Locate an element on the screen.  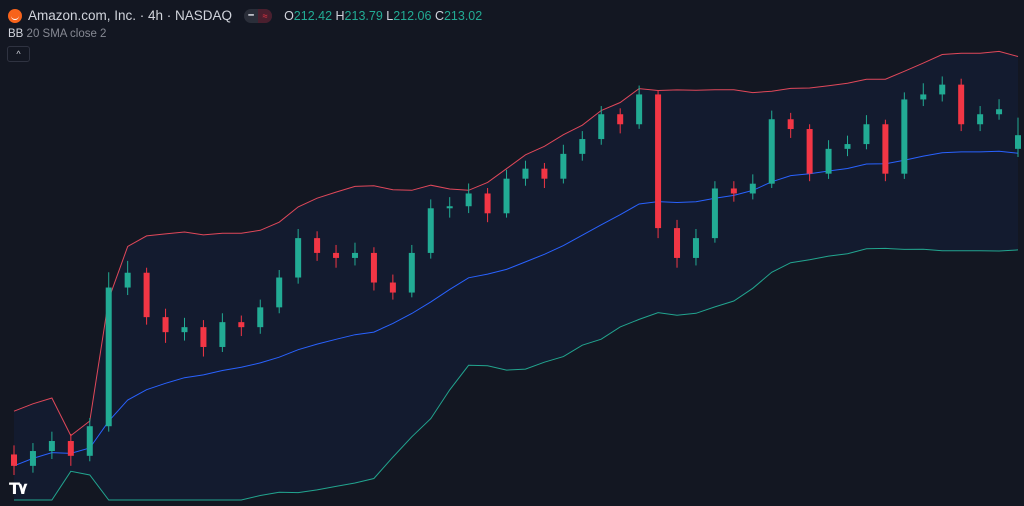
minus-icon: ━ is located at coordinates (251, 15).